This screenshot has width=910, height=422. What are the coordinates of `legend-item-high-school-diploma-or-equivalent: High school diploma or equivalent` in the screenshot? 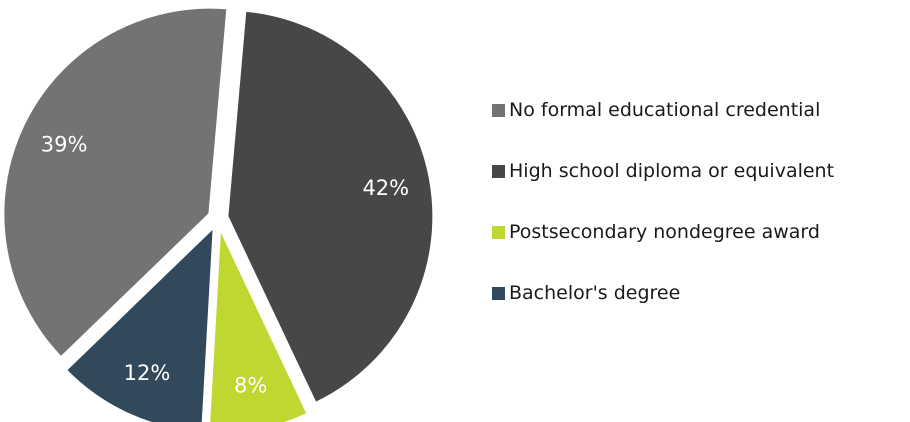 It's located at (663, 171).